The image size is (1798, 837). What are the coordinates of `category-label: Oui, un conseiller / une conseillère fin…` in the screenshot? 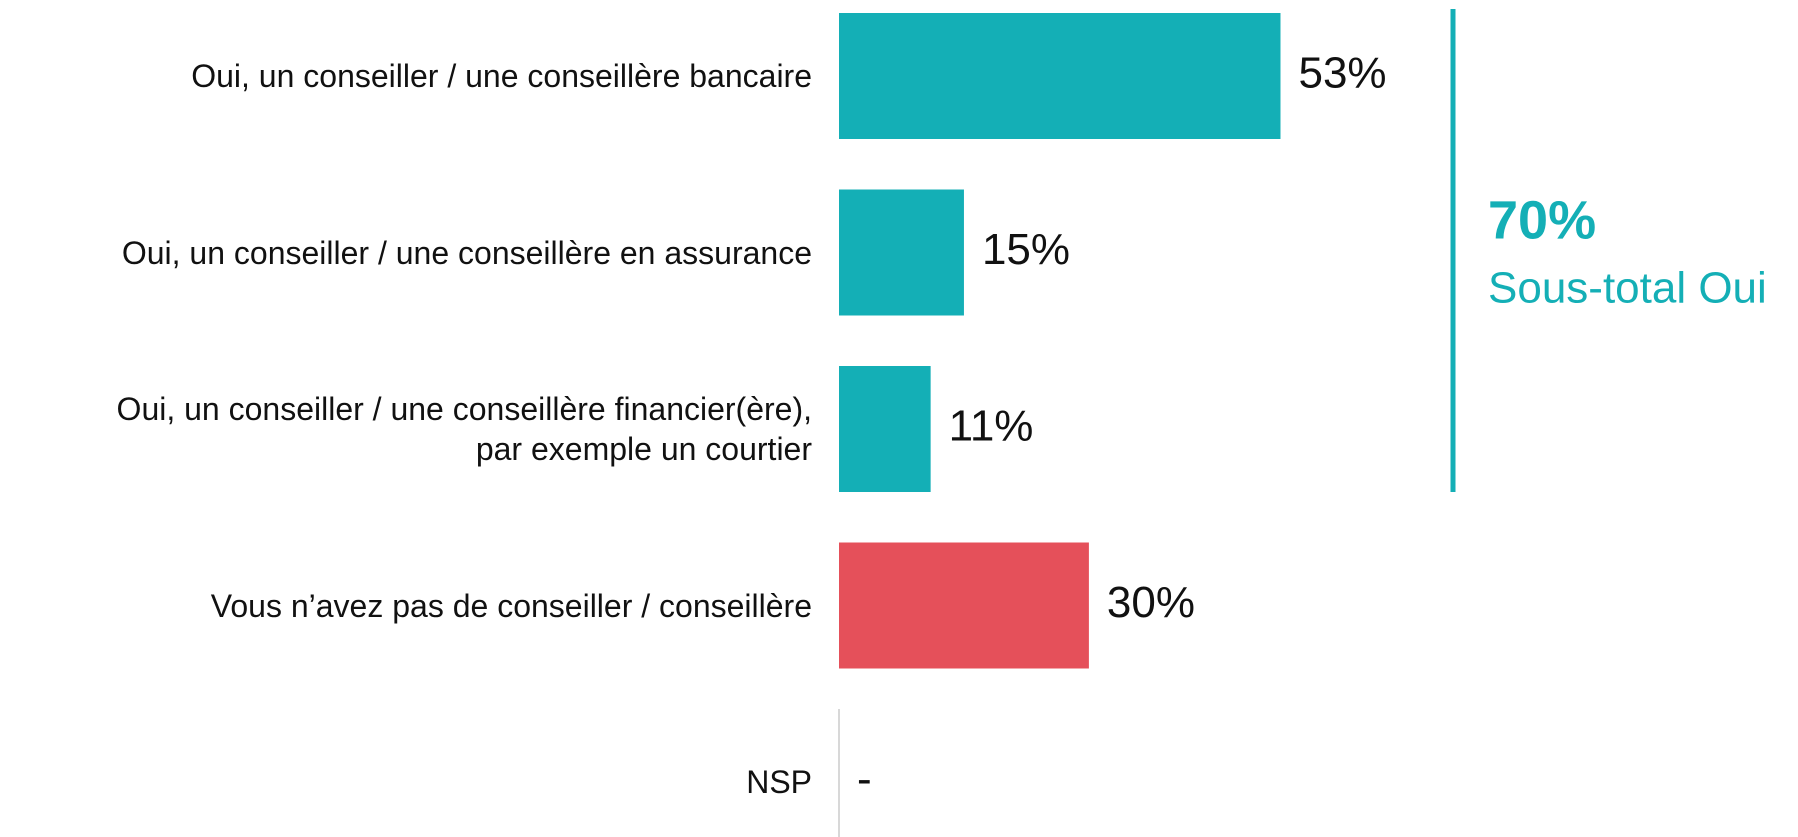 It's located at (464, 429).